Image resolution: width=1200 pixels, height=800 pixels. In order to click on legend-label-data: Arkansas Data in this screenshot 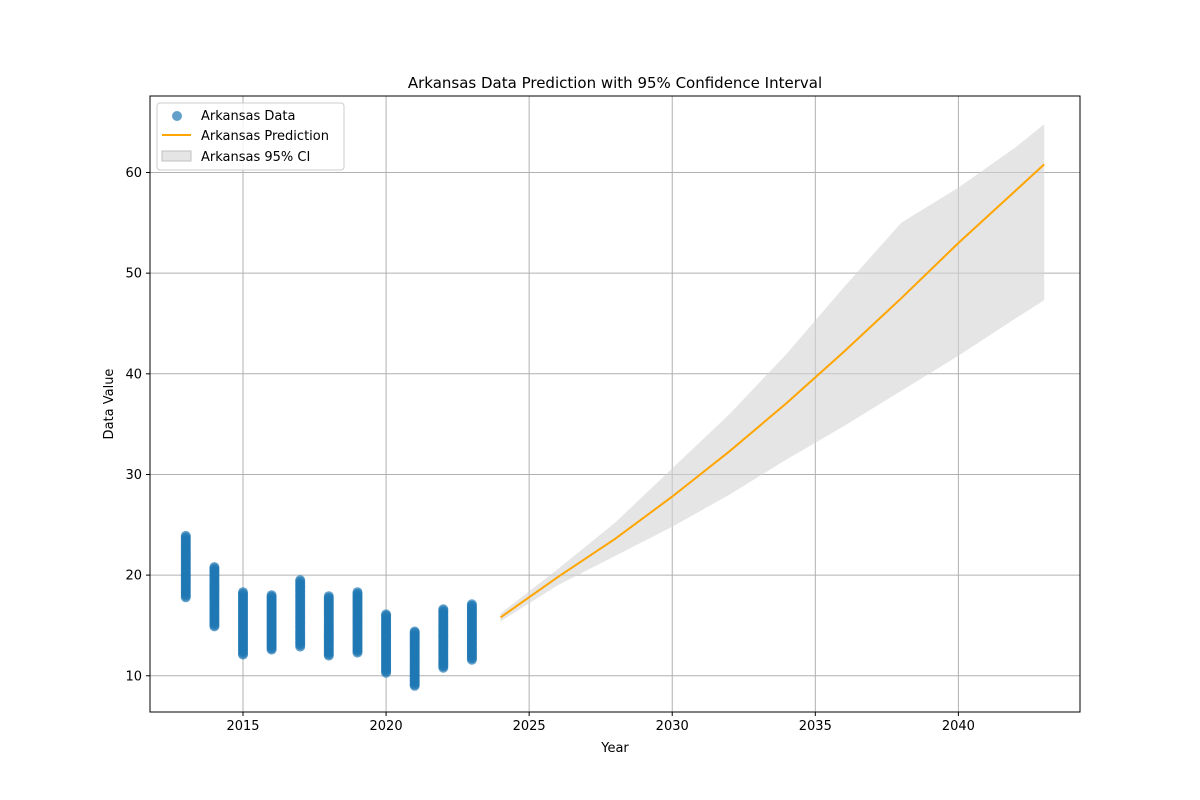, I will do `click(248, 116)`.